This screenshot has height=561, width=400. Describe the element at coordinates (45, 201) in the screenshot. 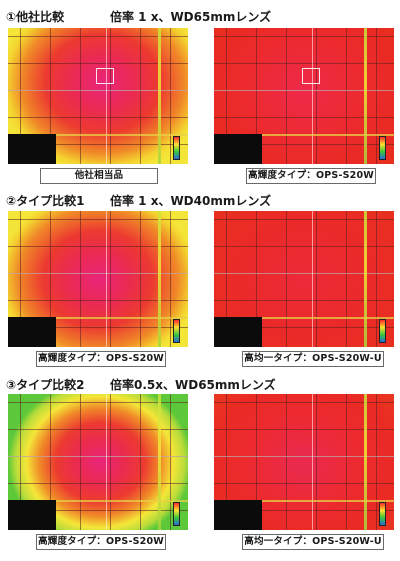

I see `section-title: ②タイプ比較1` at that location.